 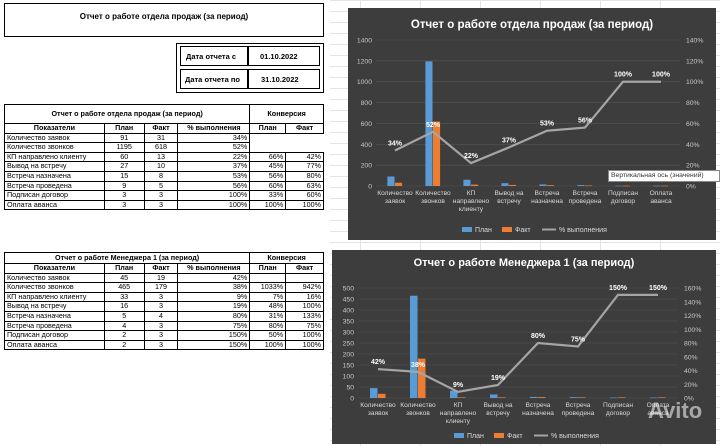 I want to click on table-cell: Подписан договор, so click(x=54, y=335).